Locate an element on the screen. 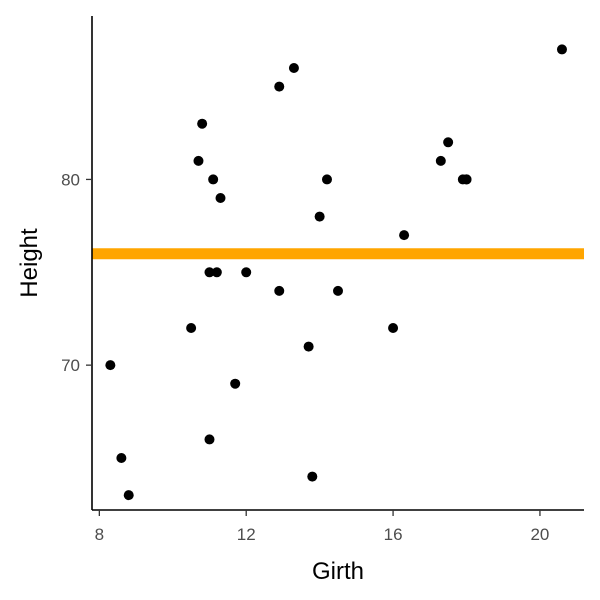 The width and height of the screenshot is (600, 600). y-tick-label: 70 is located at coordinates (70, 365).